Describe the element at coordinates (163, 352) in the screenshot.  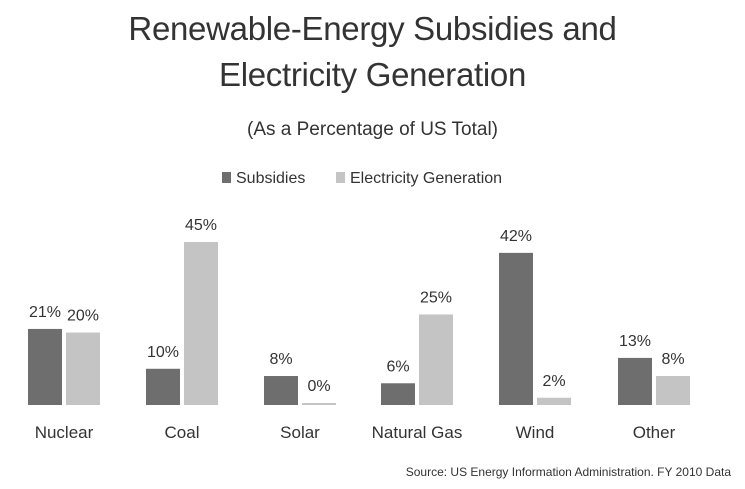
I see `data-label-coal-subsidies: 10%` at that location.